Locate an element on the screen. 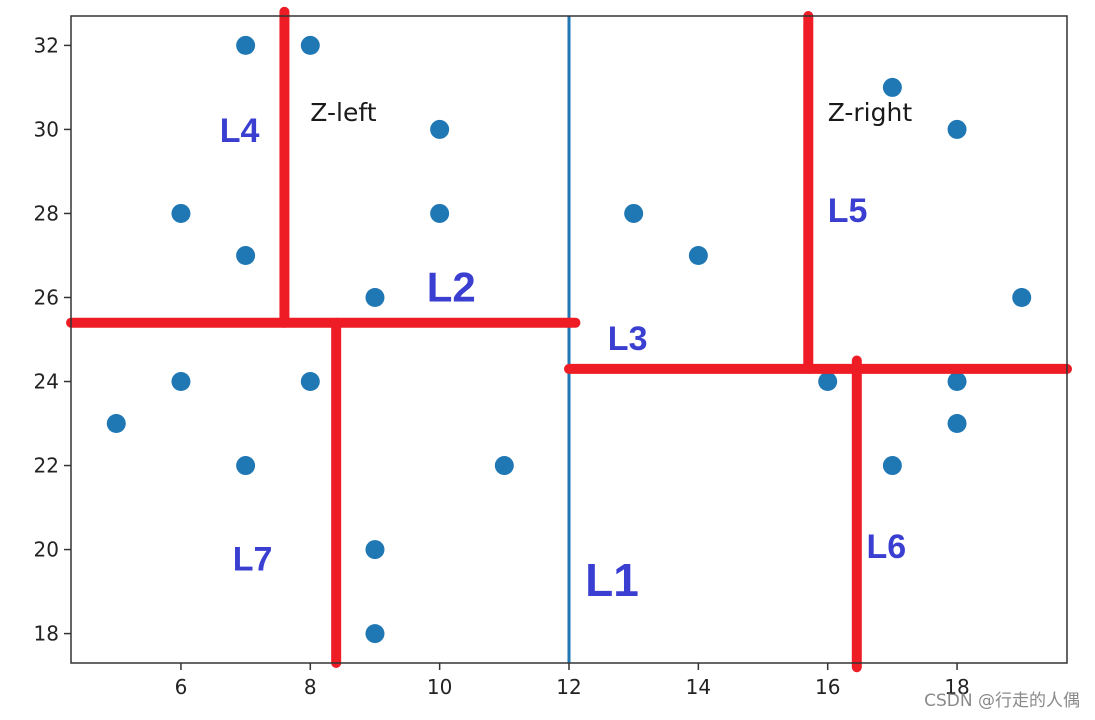 This screenshot has width=1095, height=720. segment-label: L7 is located at coordinates (253, 560).